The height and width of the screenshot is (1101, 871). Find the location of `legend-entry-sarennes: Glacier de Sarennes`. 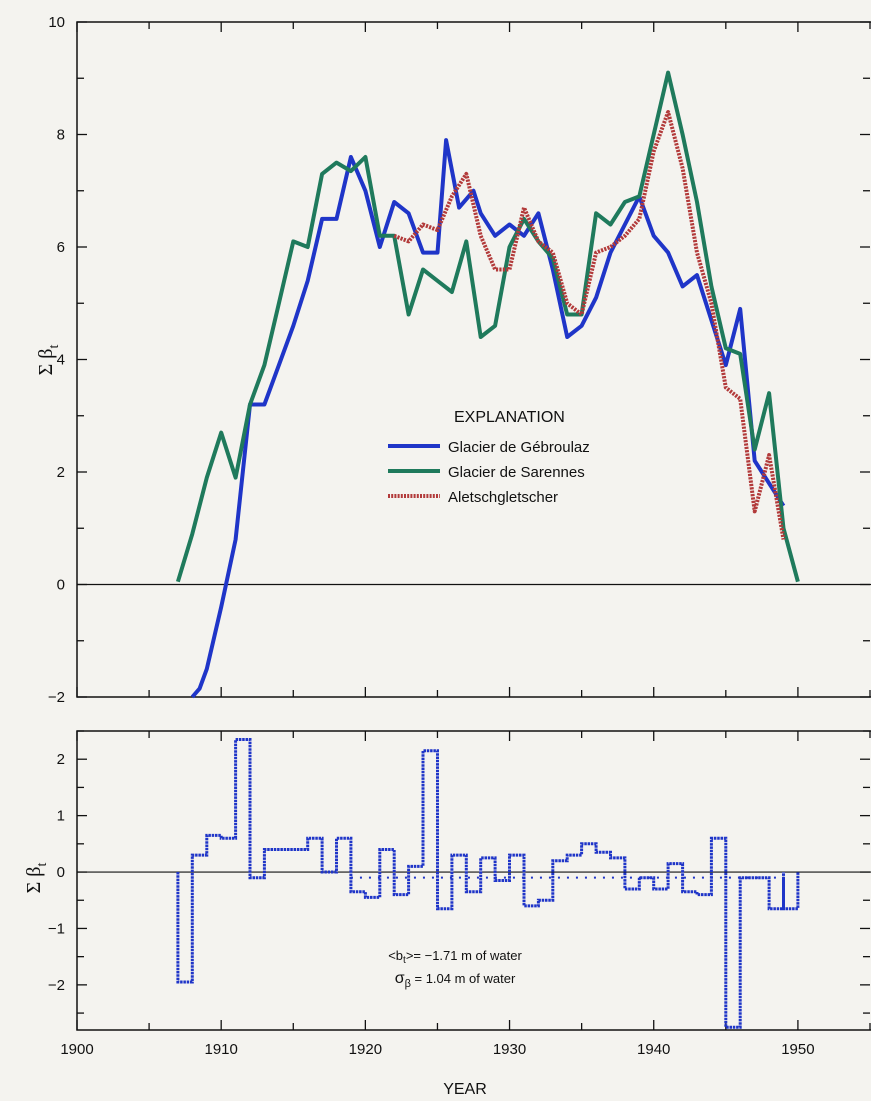

legend-entry-sarennes: Glacier de Sarennes is located at coordinates (486, 472).